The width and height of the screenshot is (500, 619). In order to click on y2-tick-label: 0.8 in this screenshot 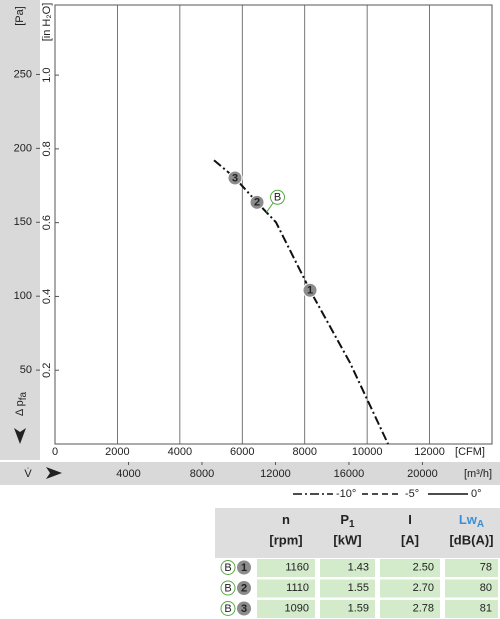, I will do `click(47, 148)`.